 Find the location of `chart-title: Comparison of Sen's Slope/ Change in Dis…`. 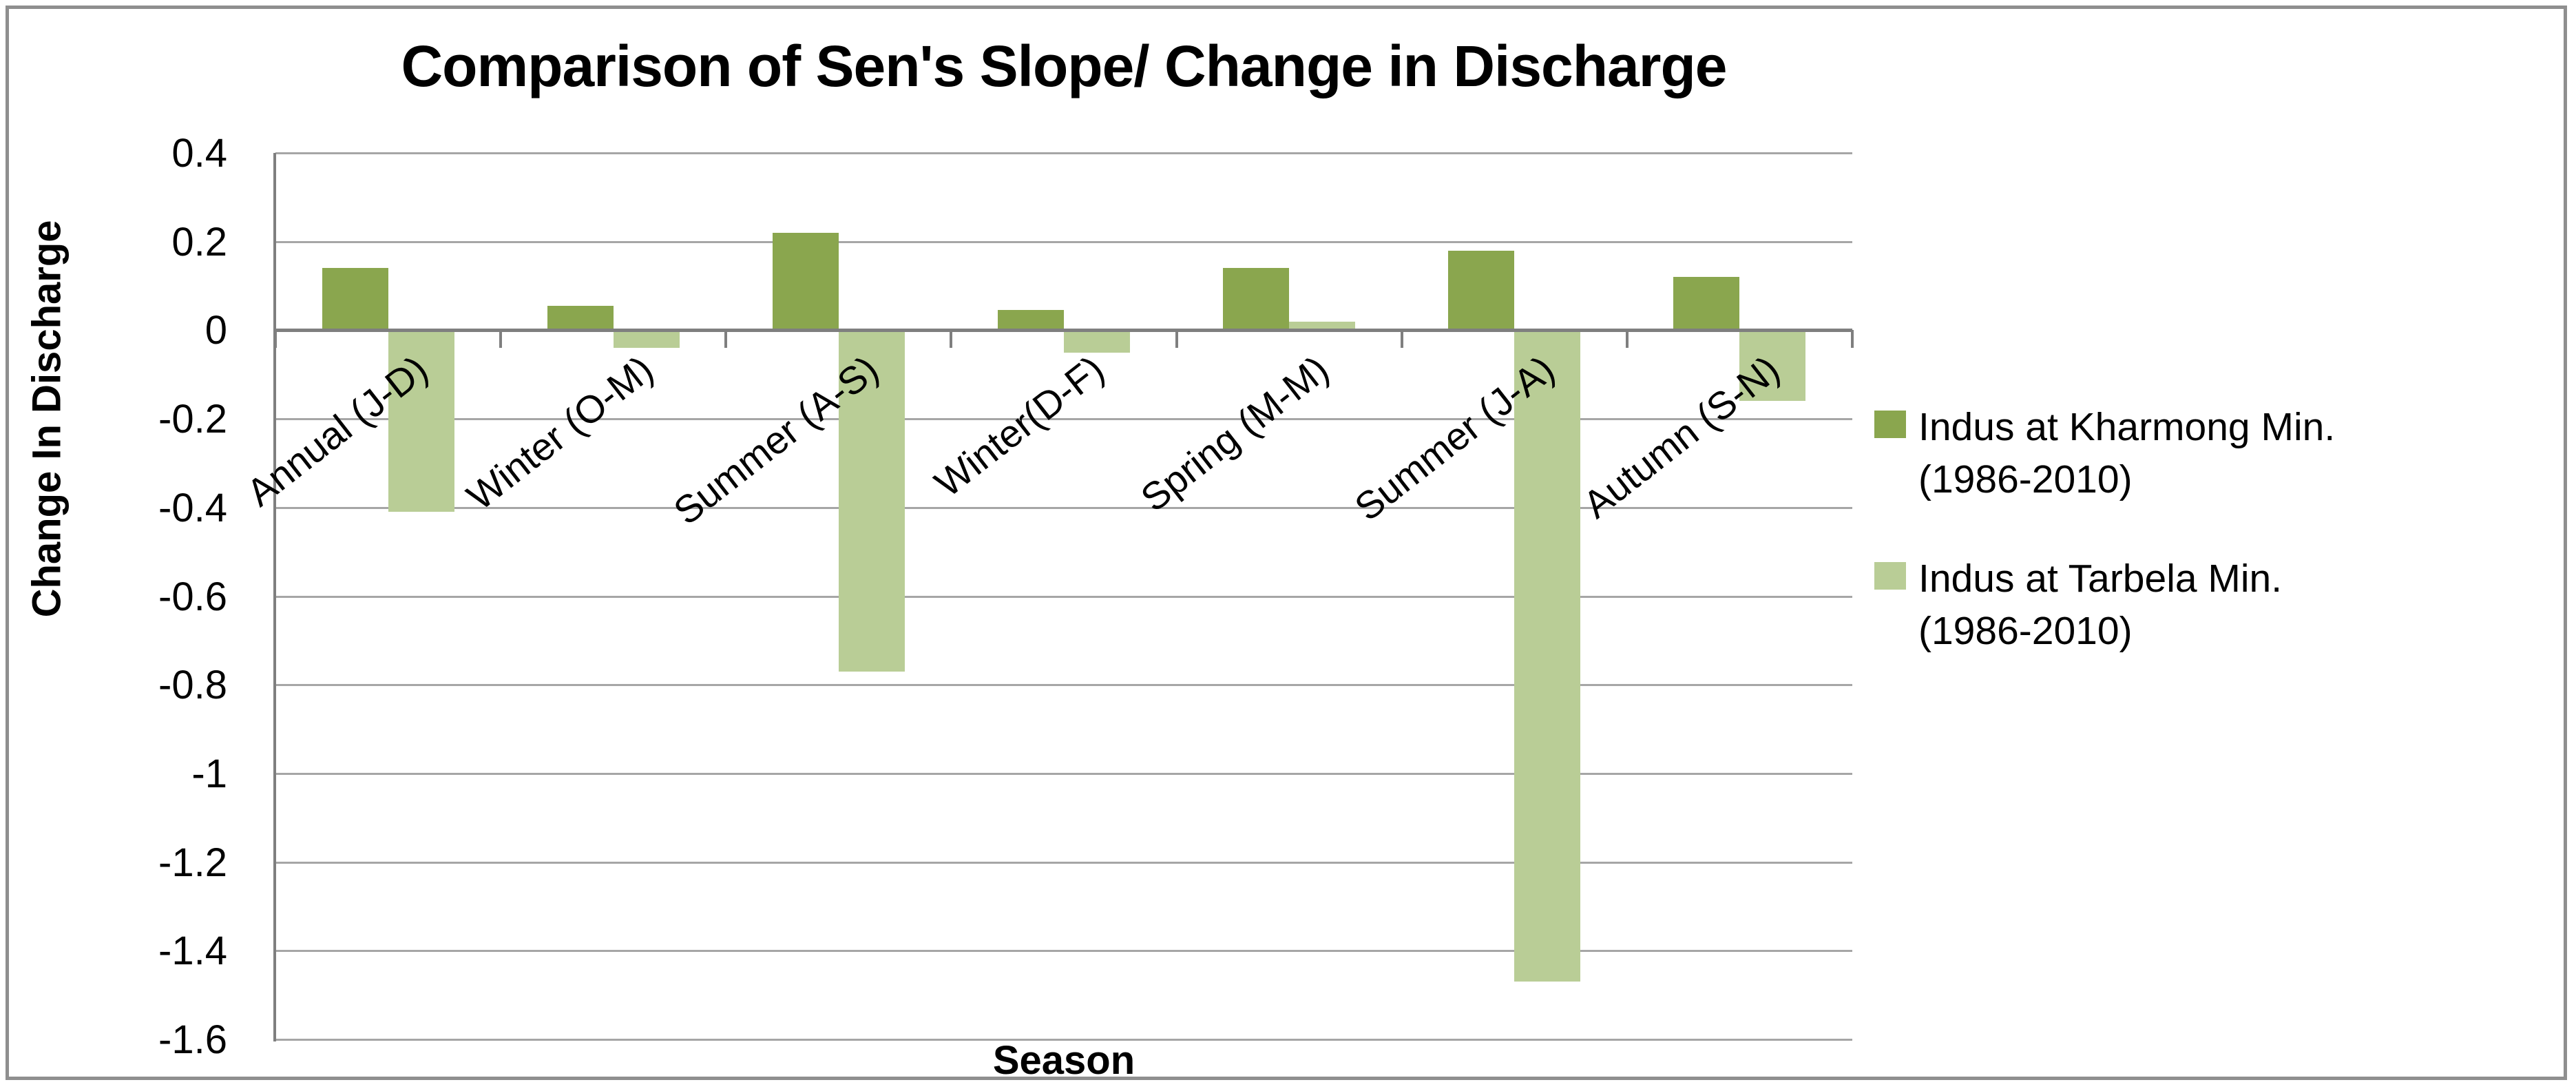

chart-title: Comparison of Sen's Slope/ Change in Dis… is located at coordinates (1064, 66).